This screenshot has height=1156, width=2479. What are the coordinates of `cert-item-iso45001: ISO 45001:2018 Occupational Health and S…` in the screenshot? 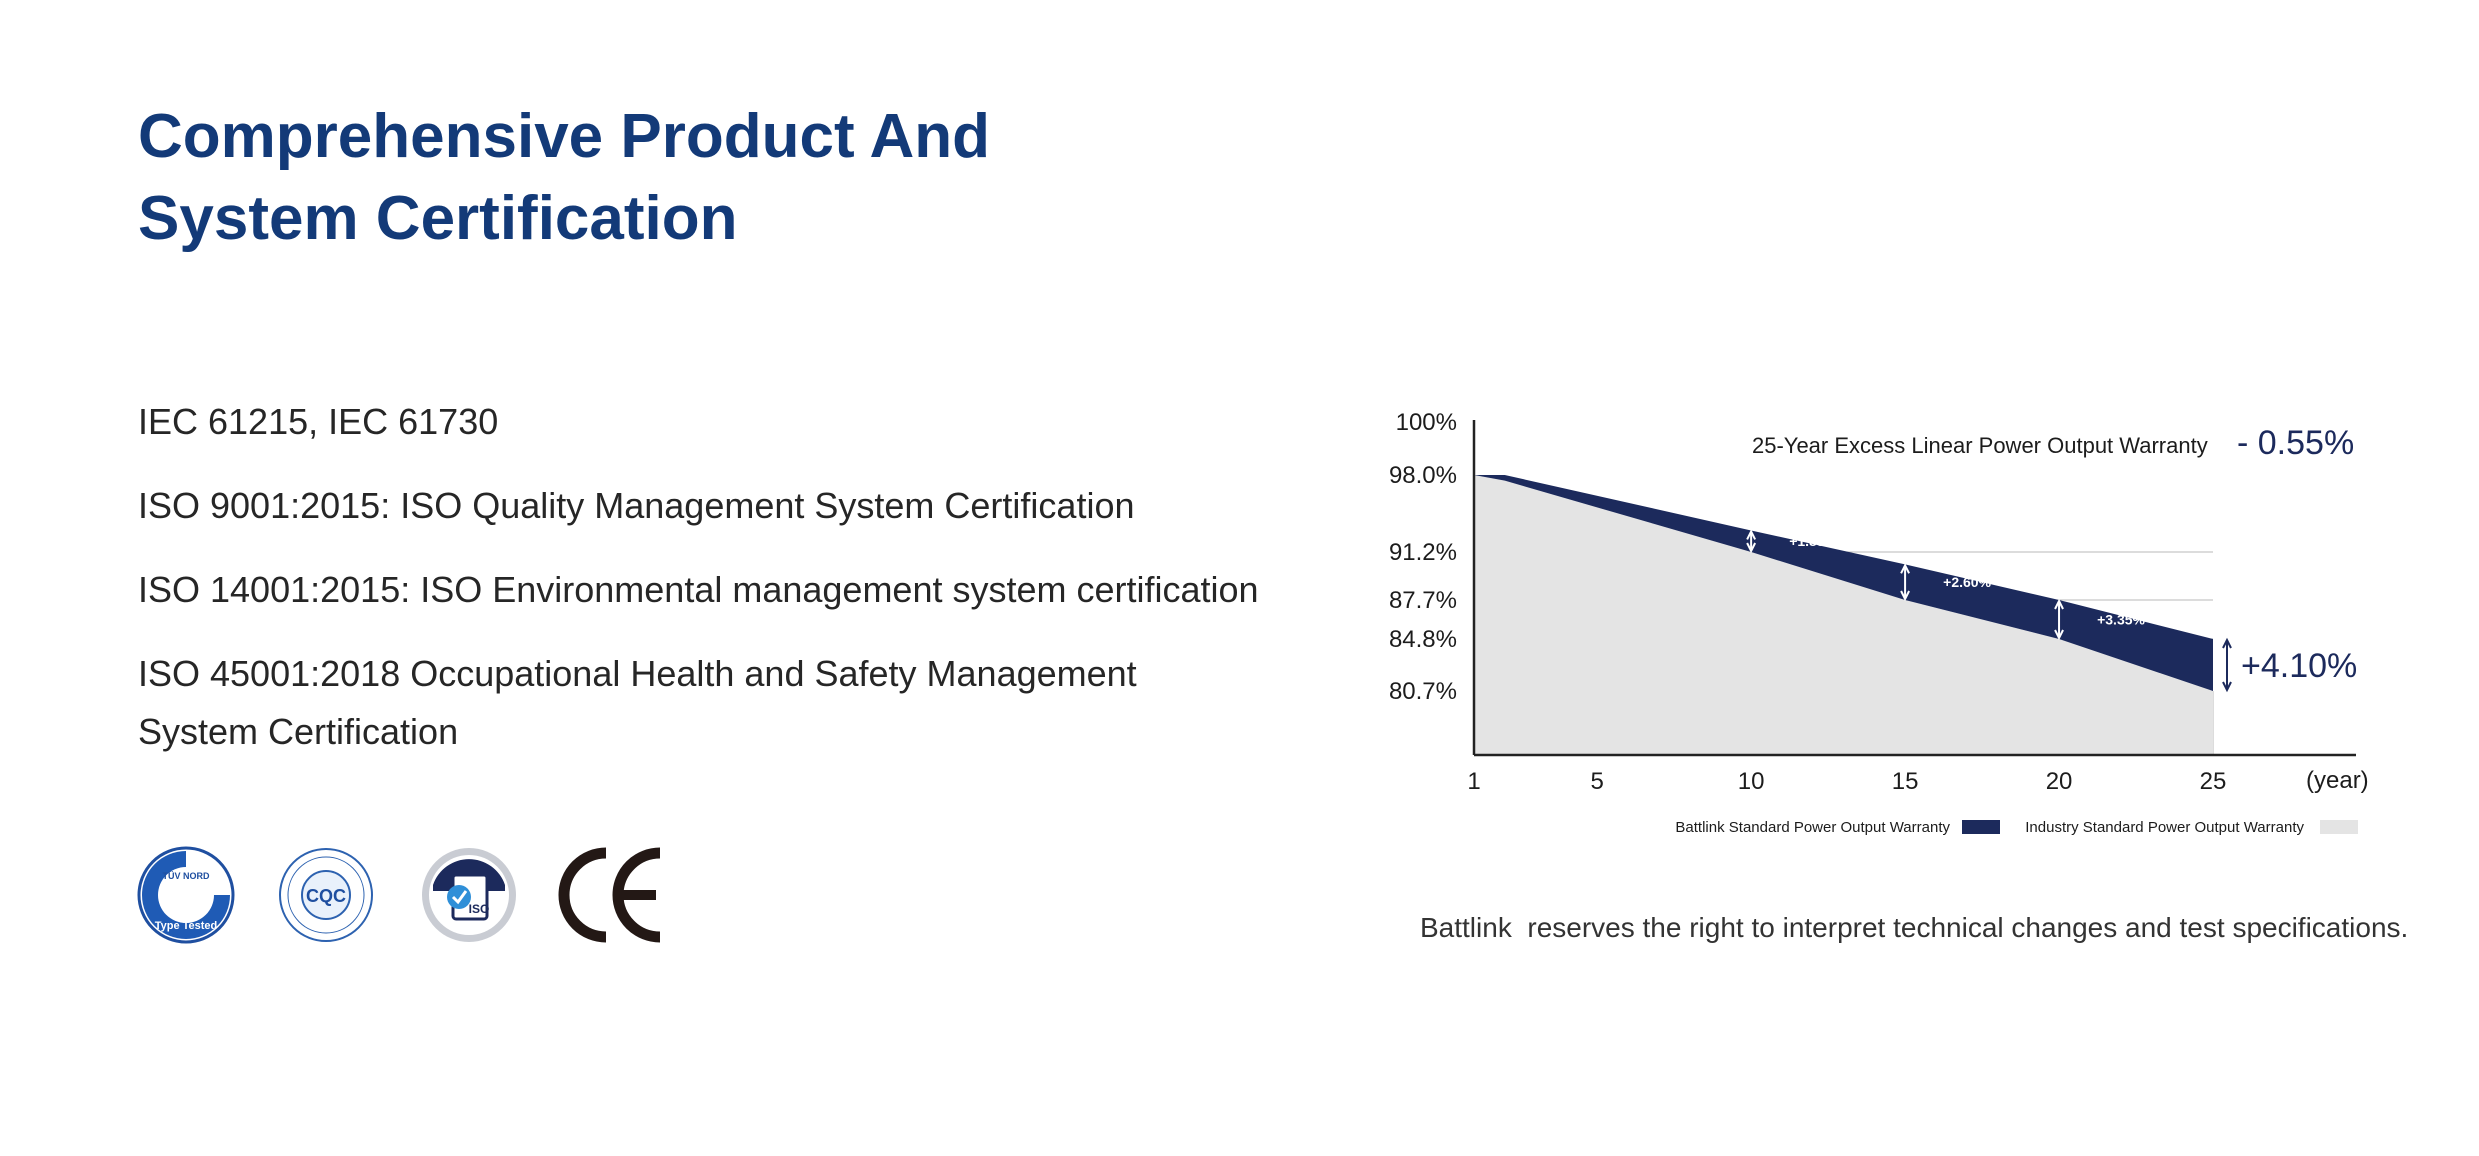 It's located at (637, 702).